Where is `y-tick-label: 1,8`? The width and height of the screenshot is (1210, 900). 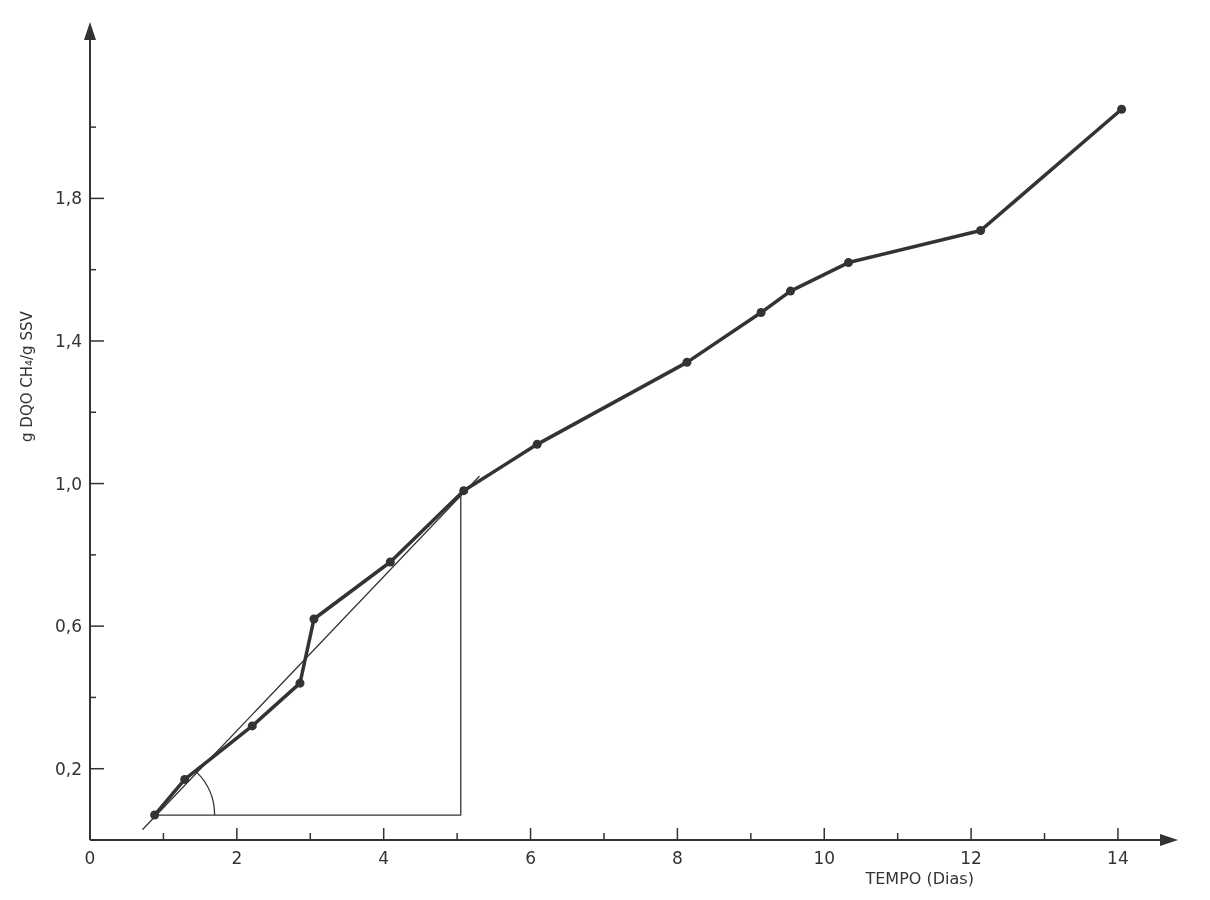 y-tick-label: 1,8 is located at coordinates (68, 198).